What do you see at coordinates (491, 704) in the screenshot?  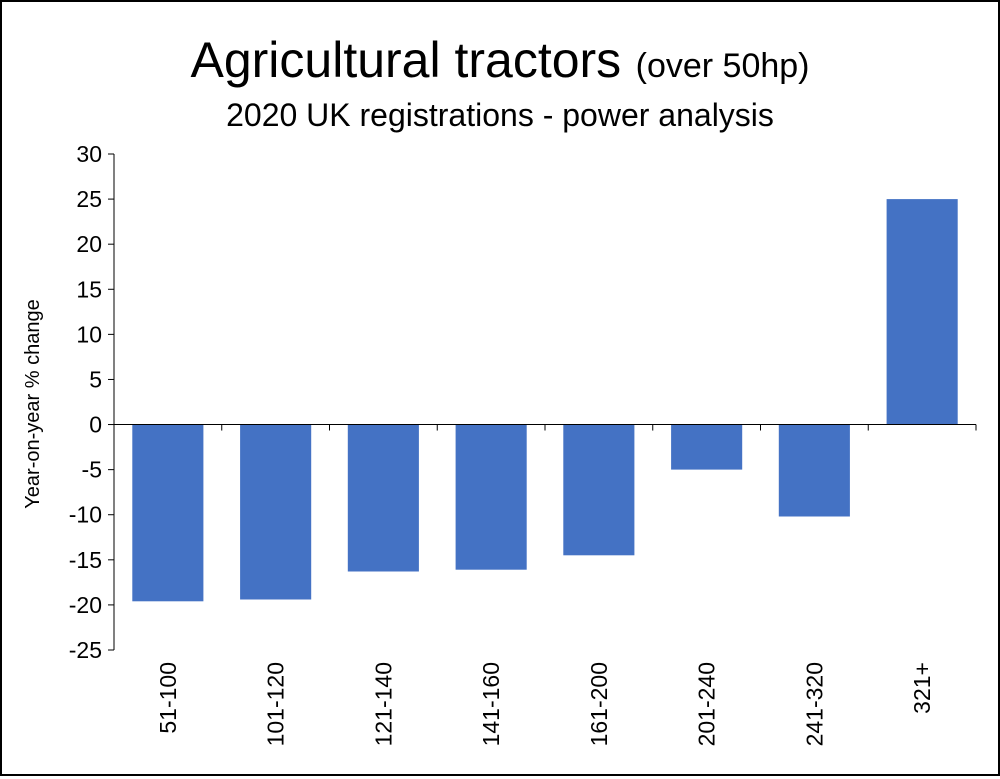 I see `x-tick-label: 141-160` at bounding box center [491, 704].